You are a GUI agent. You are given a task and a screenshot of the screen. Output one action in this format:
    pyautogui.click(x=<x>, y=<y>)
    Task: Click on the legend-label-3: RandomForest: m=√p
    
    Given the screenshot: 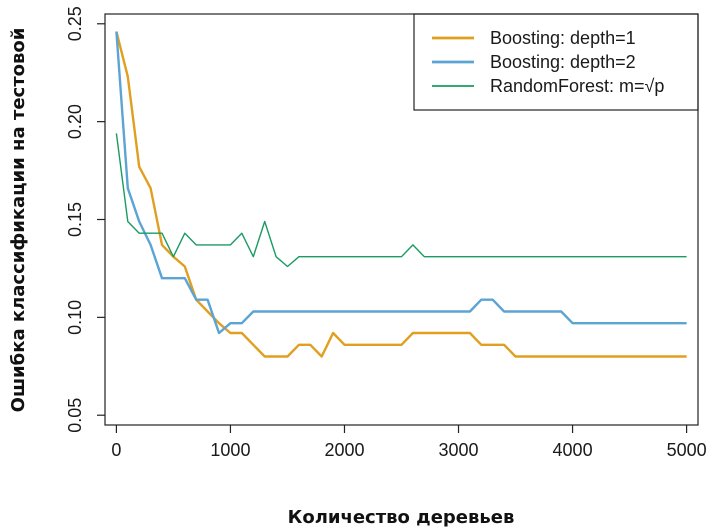 What is the action you would take?
    pyautogui.click(x=577, y=86)
    